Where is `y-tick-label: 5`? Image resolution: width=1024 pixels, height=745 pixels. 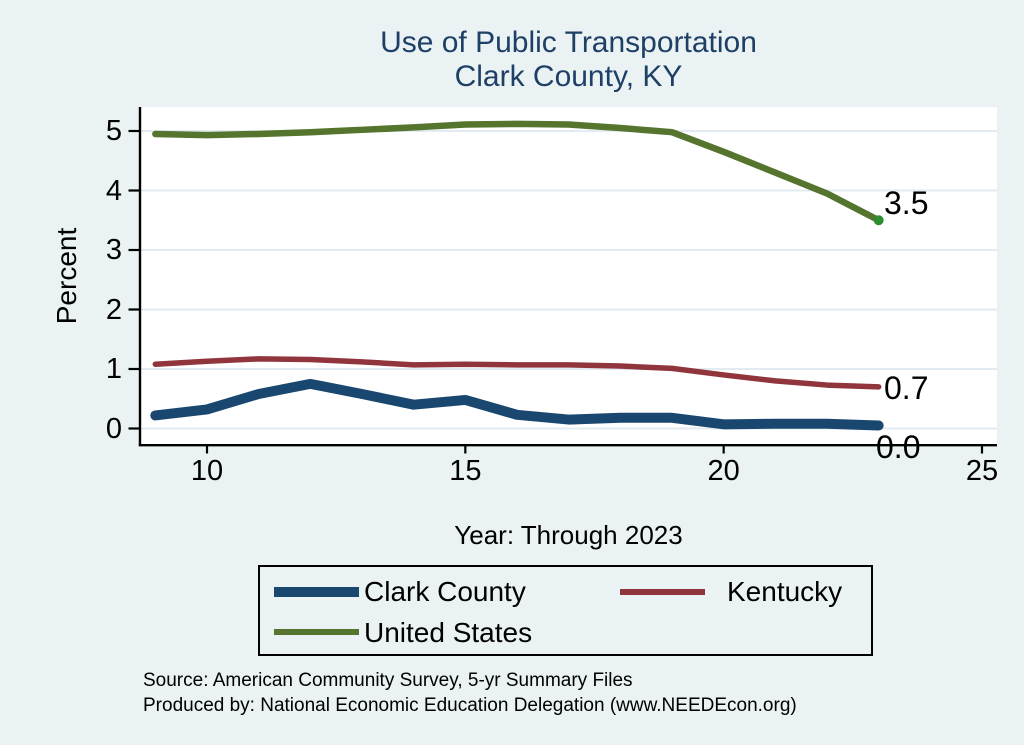
y-tick-label: 5 is located at coordinates (113, 131).